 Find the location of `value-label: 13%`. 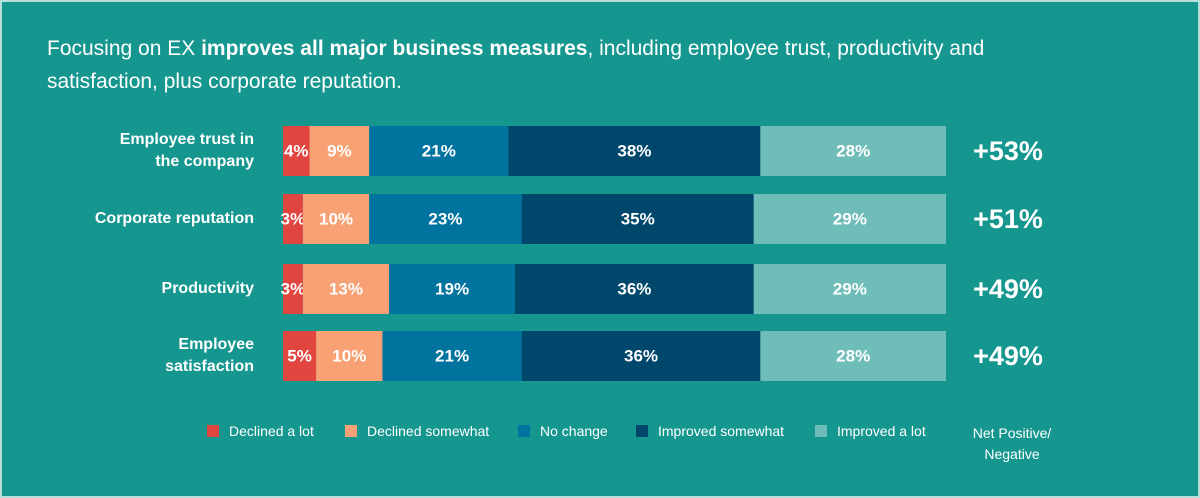

value-label: 13% is located at coordinates (346, 289).